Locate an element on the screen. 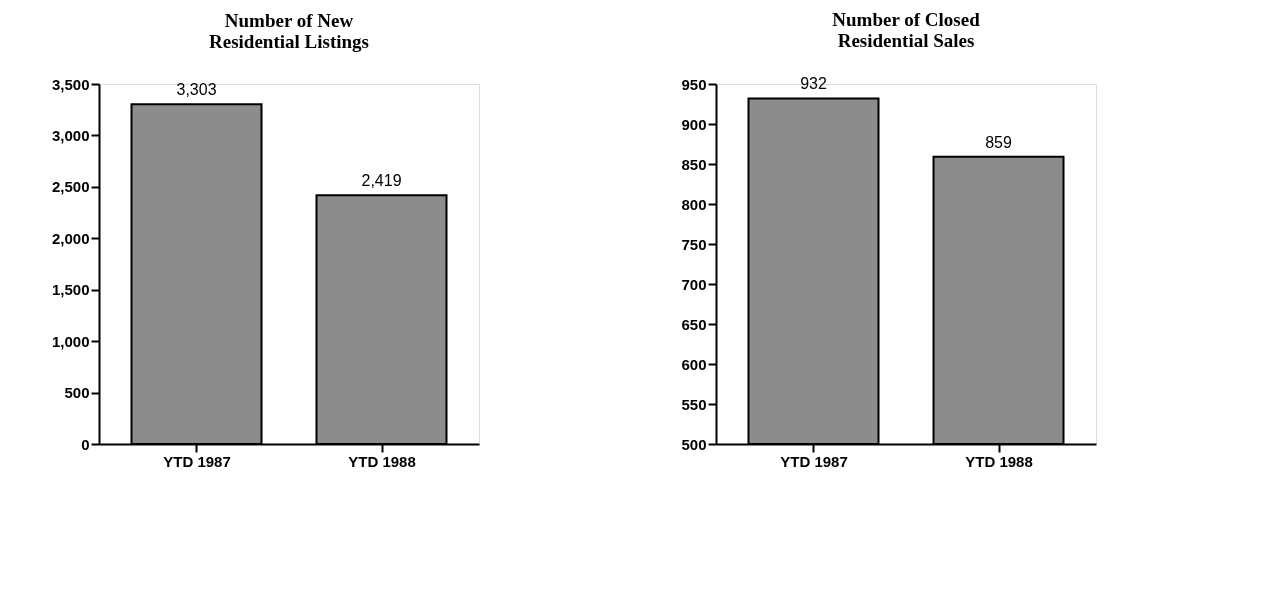 The height and width of the screenshot is (598, 1268). y-tick-label: 3,000 is located at coordinates (70, 135).